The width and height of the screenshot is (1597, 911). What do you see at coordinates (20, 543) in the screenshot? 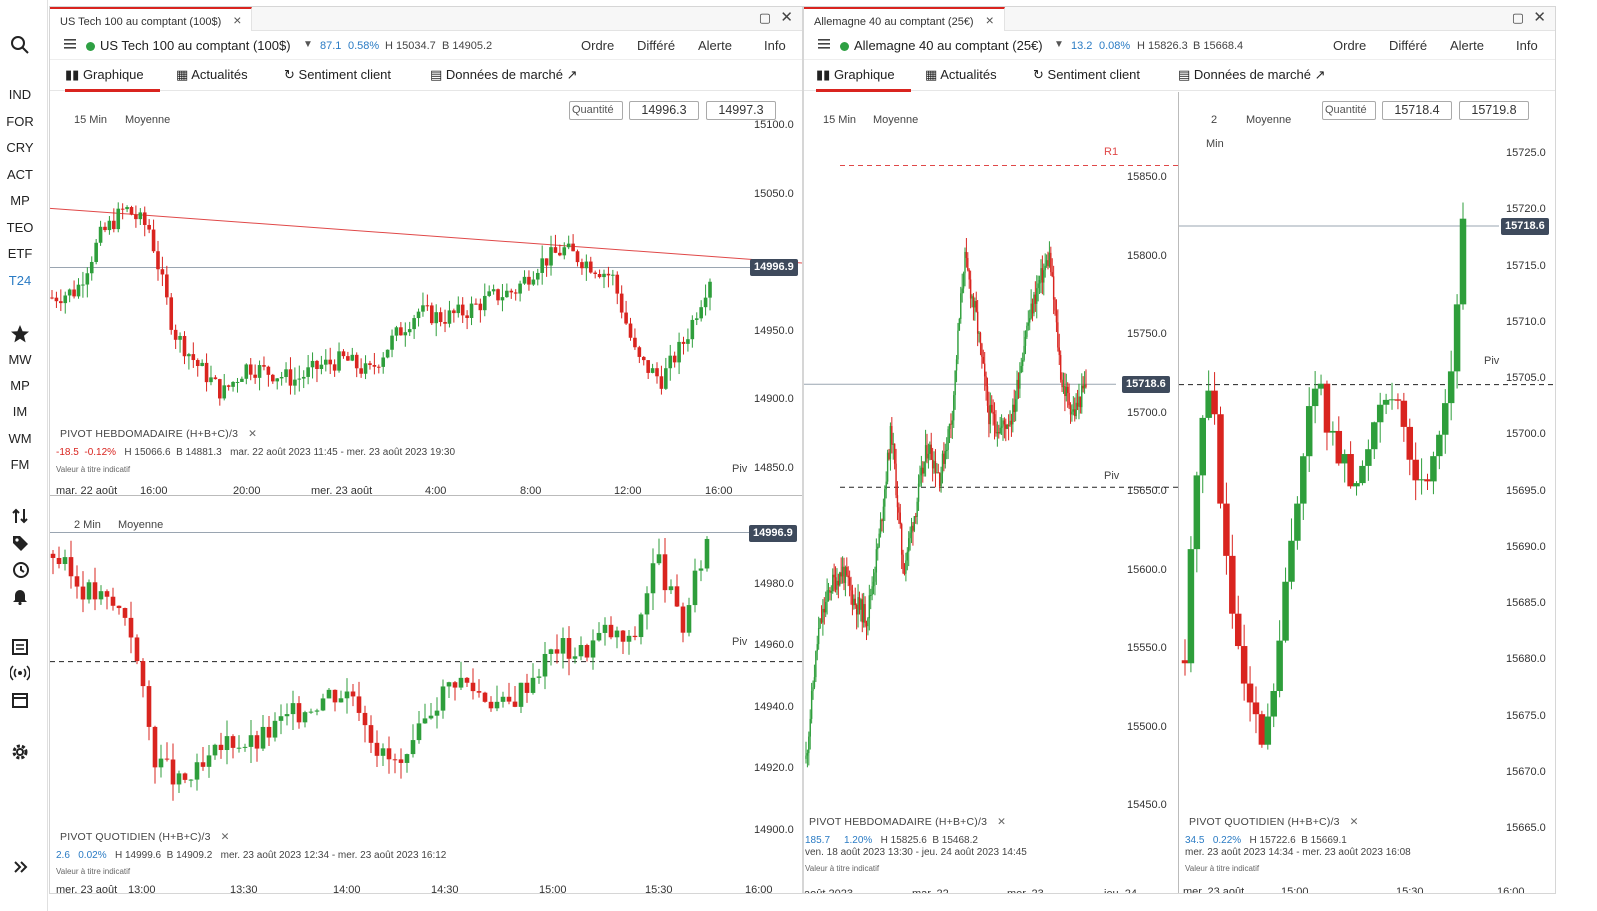
I see `tag-icon` at bounding box center [20, 543].